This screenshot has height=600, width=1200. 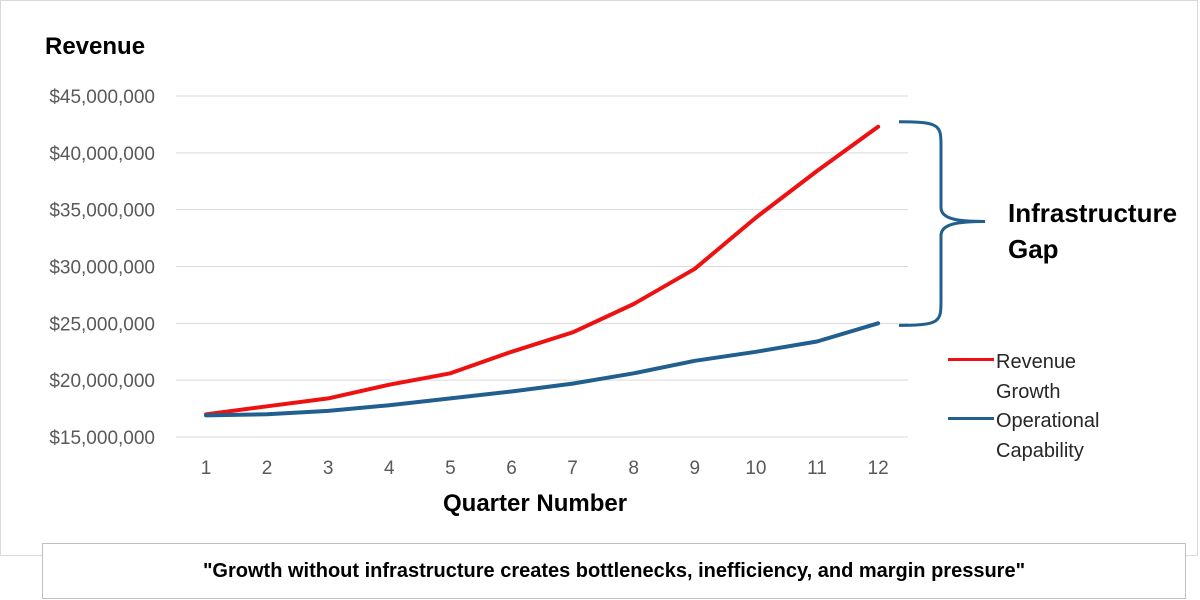 What do you see at coordinates (102, 211) in the screenshot?
I see `y-tick-label: $35,000,000` at bounding box center [102, 211].